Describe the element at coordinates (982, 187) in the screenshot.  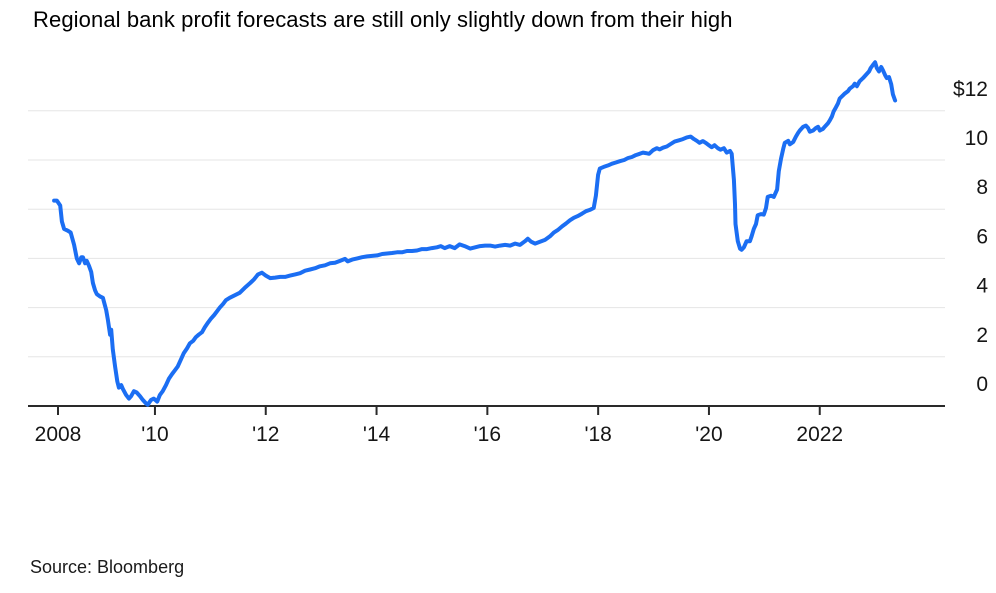
I see `y-tick-label: 8` at that location.